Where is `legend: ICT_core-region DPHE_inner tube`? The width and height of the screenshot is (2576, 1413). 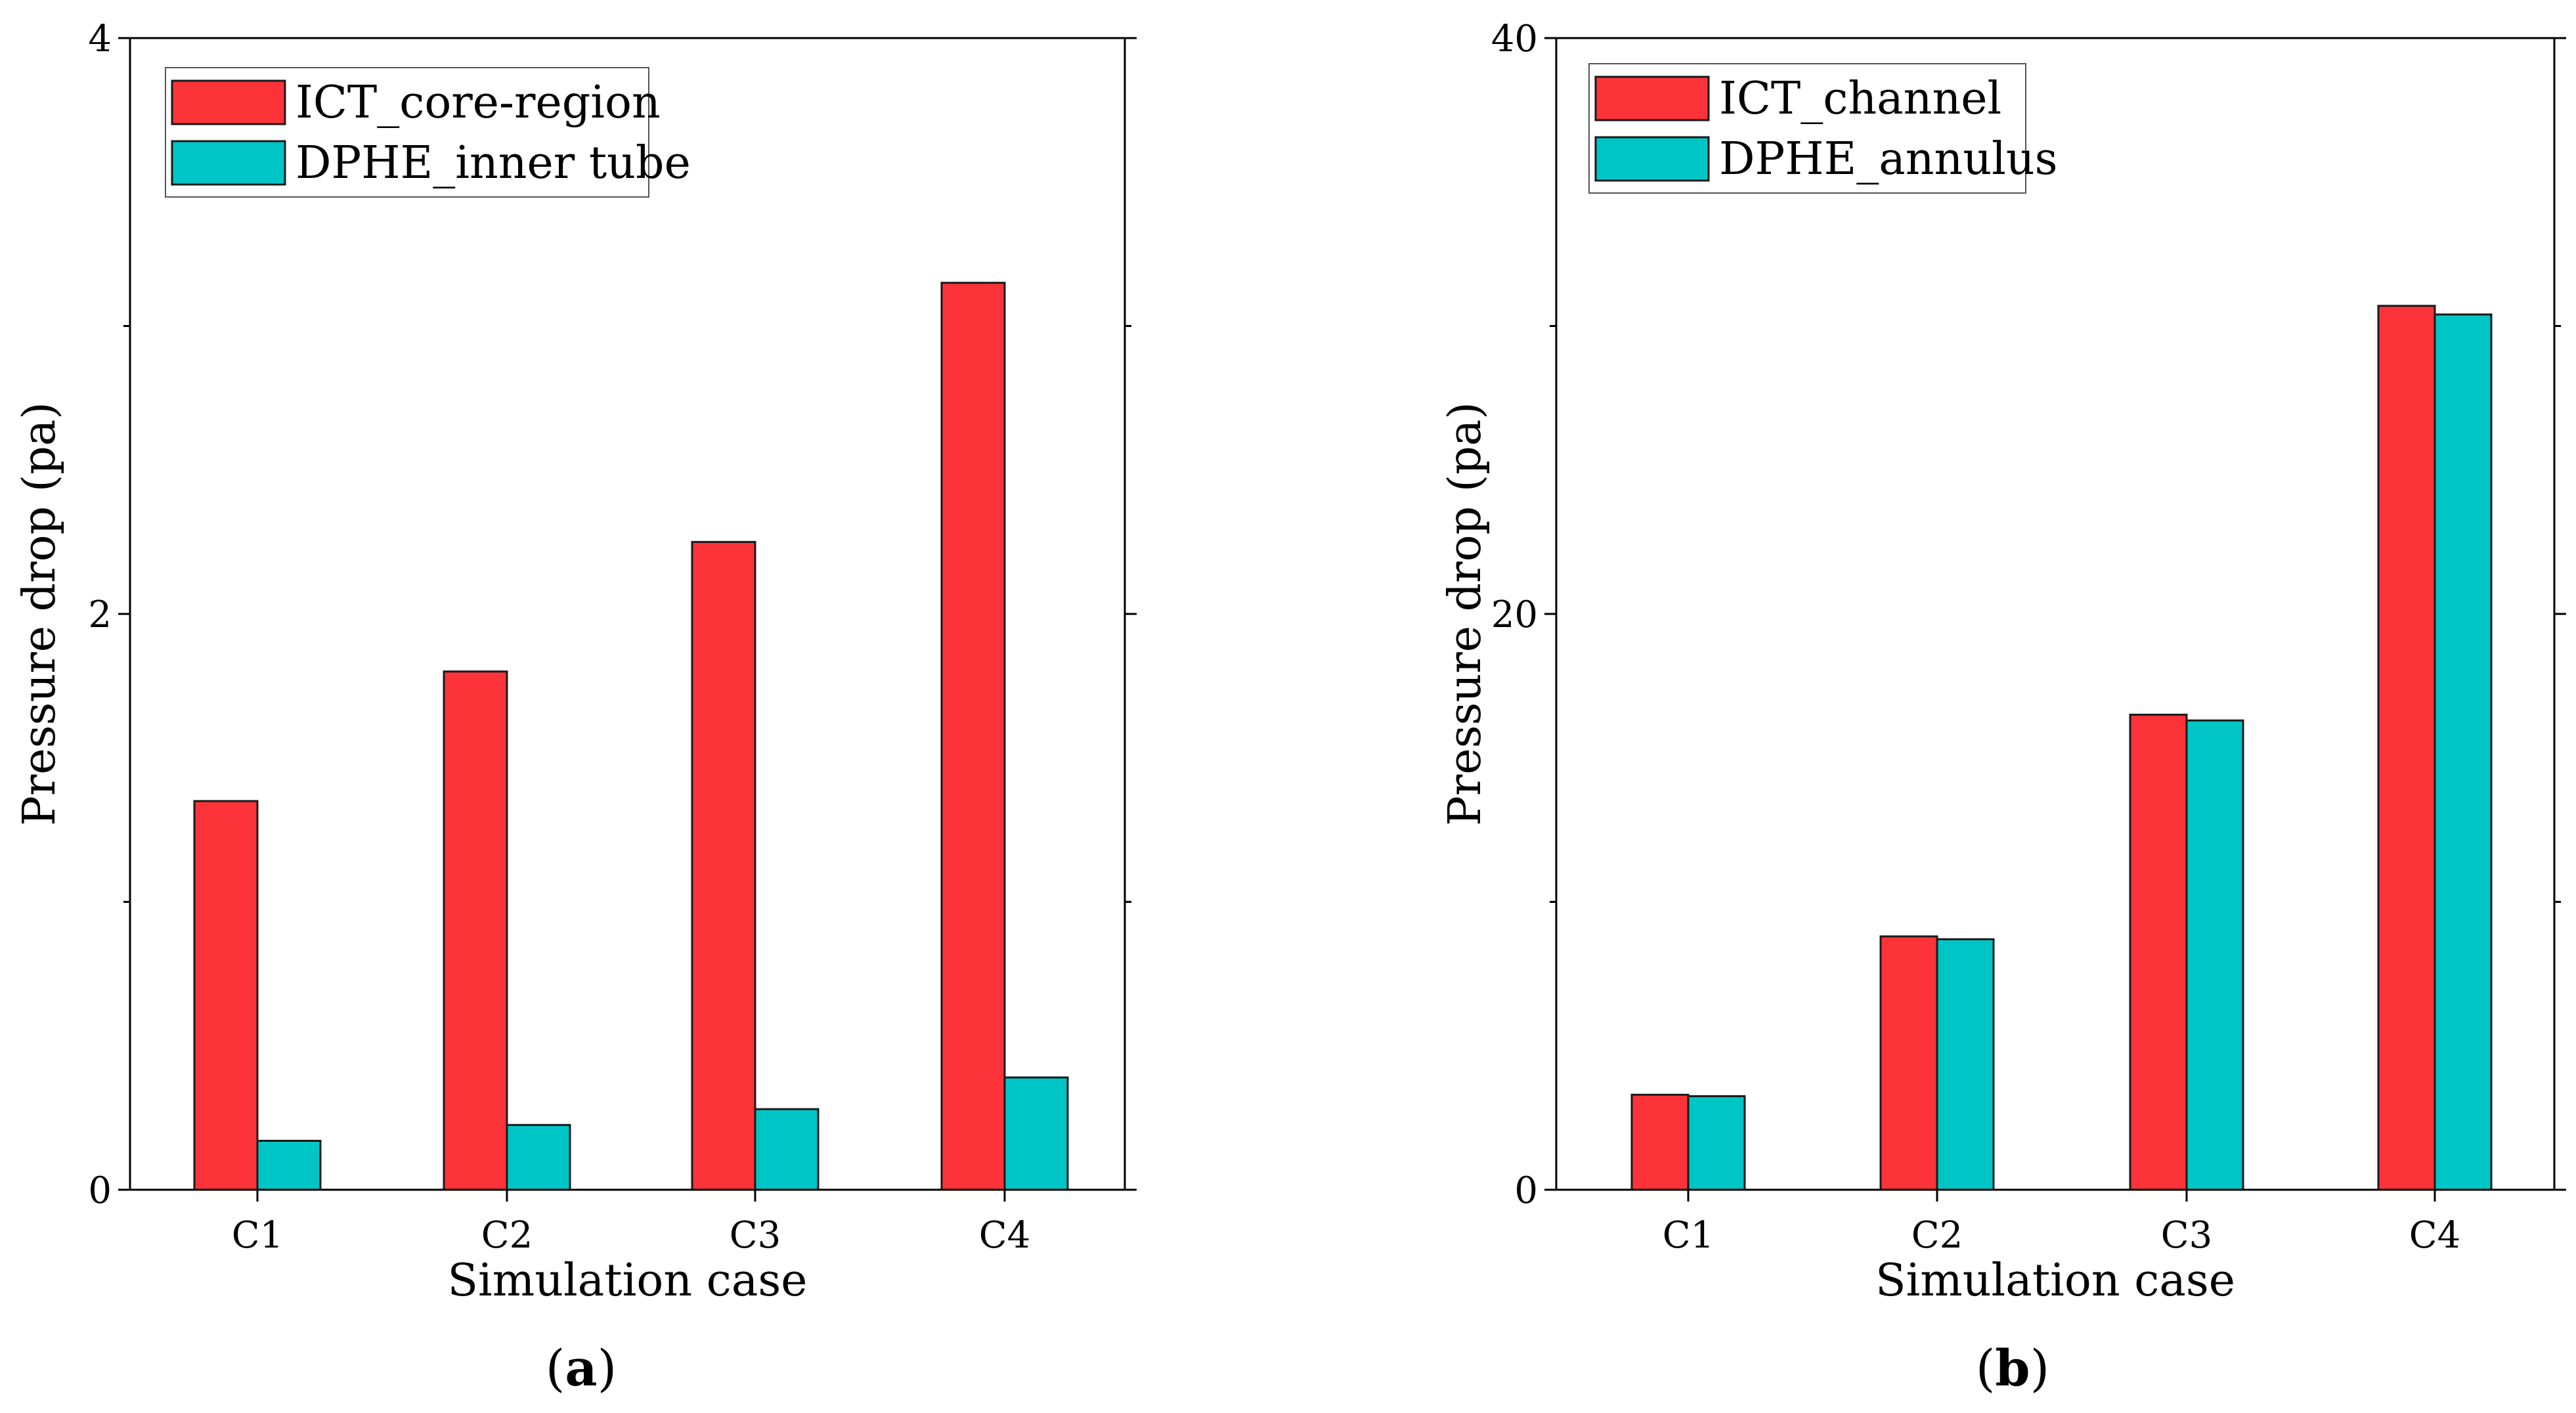 legend: ICT_core-region DPHE_inner tube is located at coordinates (428, 133).